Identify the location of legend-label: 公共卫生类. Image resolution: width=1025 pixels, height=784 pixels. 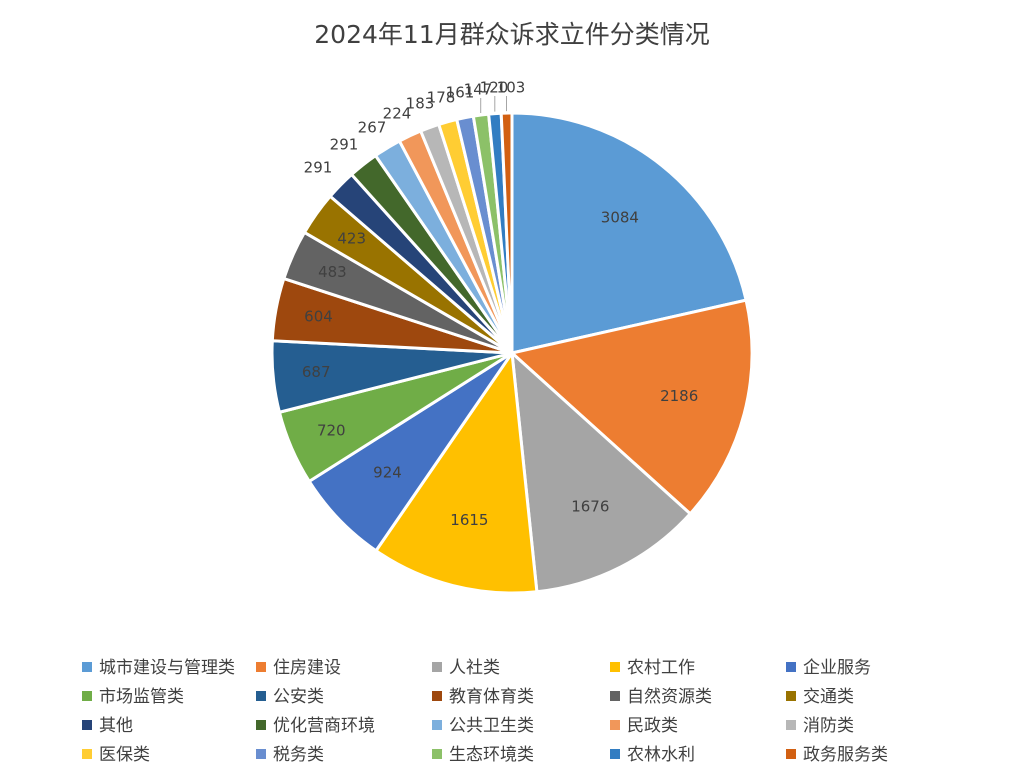
(491, 726).